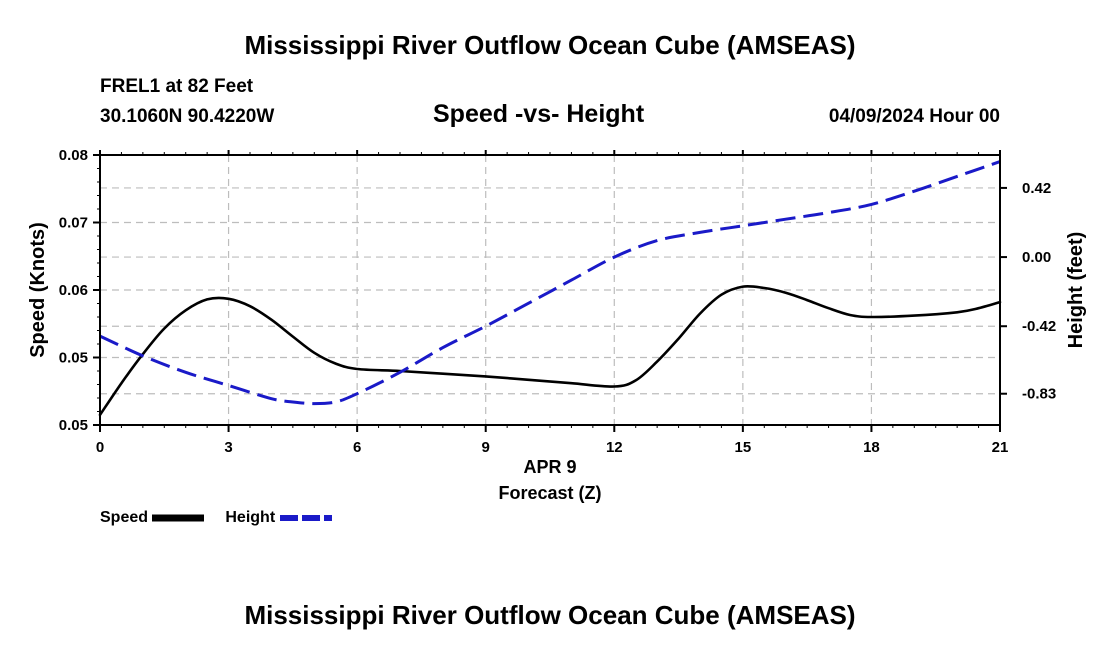 The image size is (1100, 650). What do you see at coordinates (357, 447) in the screenshot?
I see `x-tick-label: 6` at bounding box center [357, 447].